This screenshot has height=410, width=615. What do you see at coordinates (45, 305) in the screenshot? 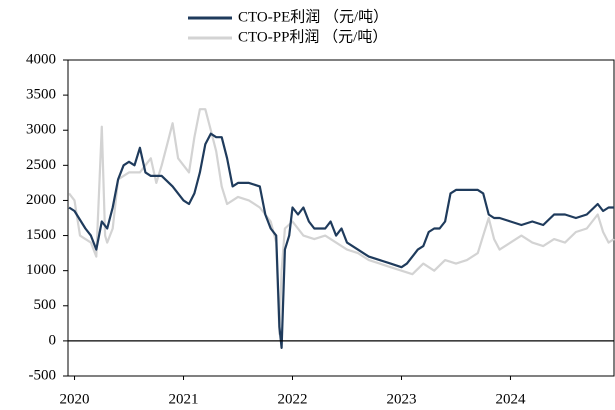
I see `y-tick-label: 500` at bounding box center [45, 305].